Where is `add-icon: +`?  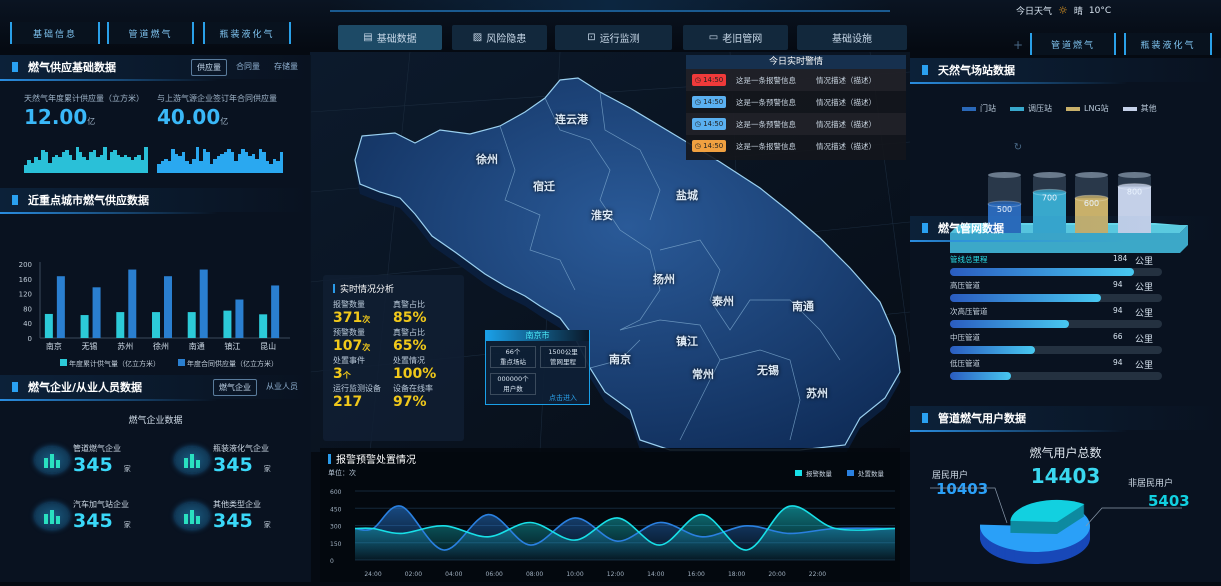
add-icon: + is located at coordinates (1018, 45).